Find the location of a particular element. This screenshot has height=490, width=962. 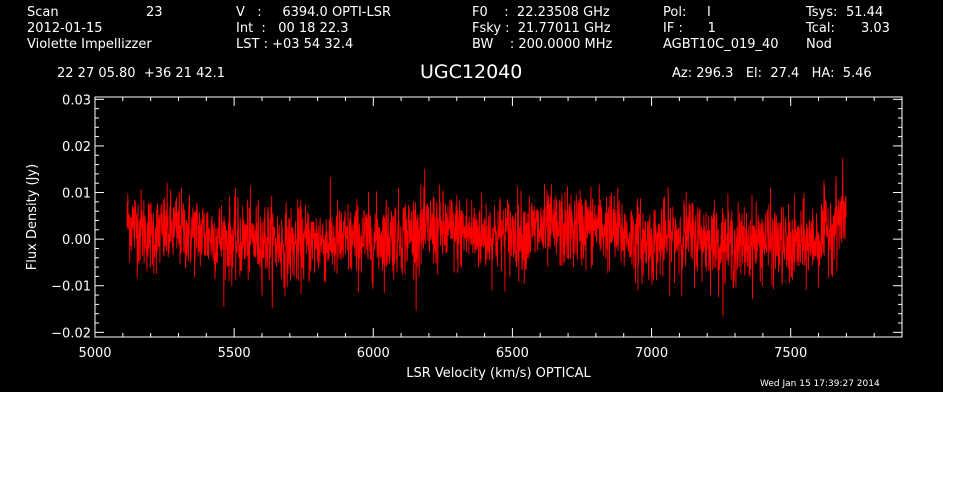

tsys-label: Tsys: is located at coordinates (822, 12).